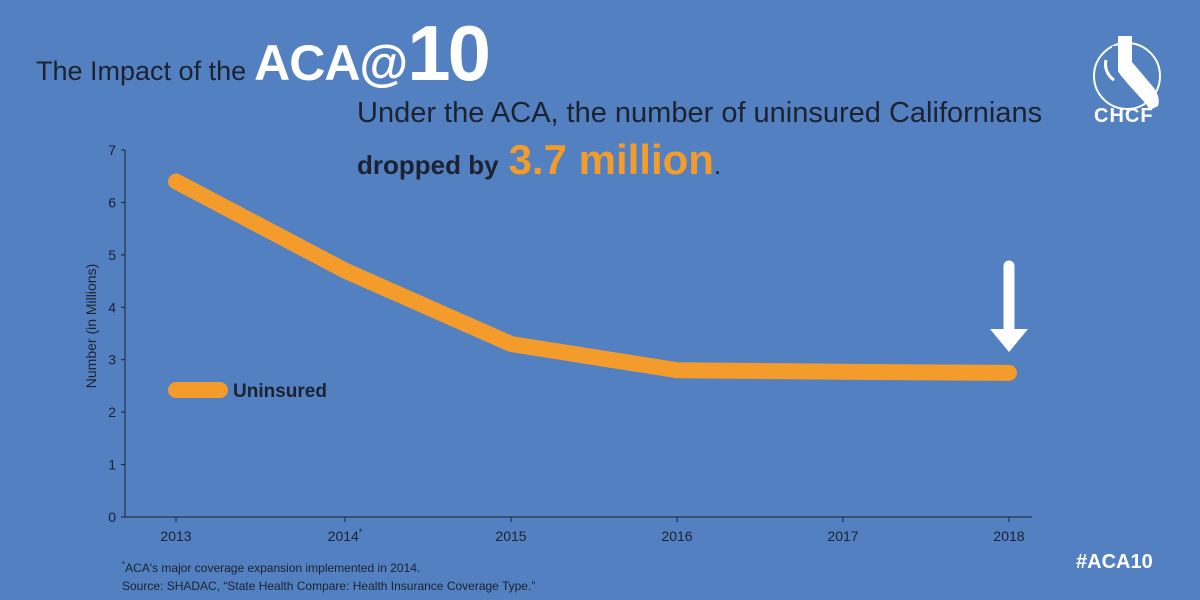 The width and height of the screenshot is (1200, 600). What do you see at coordinates (112, 465) in the screenshot?
I see `y-tick-label: 1` at bounding box center [112, 465].